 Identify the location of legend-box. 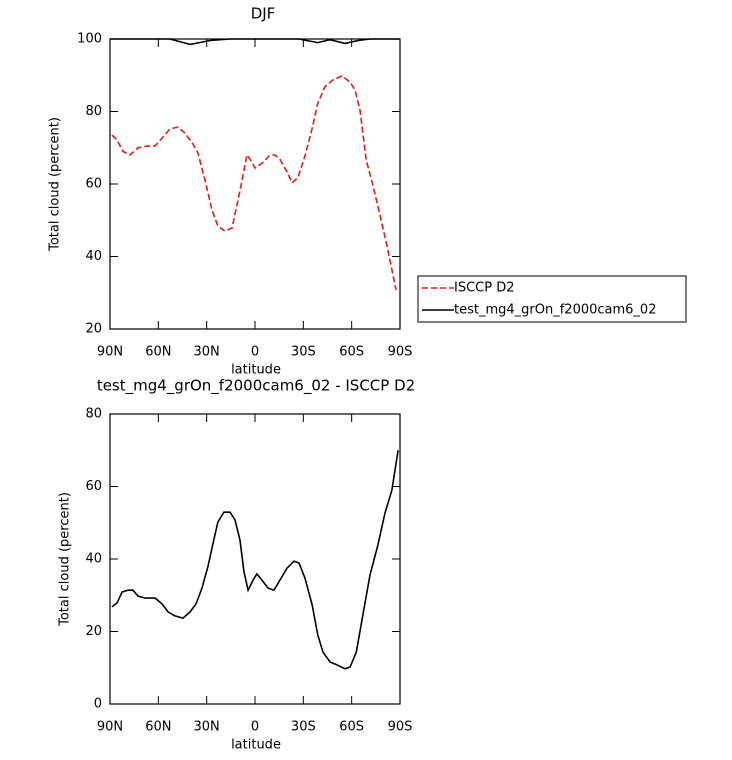
(552, 299).